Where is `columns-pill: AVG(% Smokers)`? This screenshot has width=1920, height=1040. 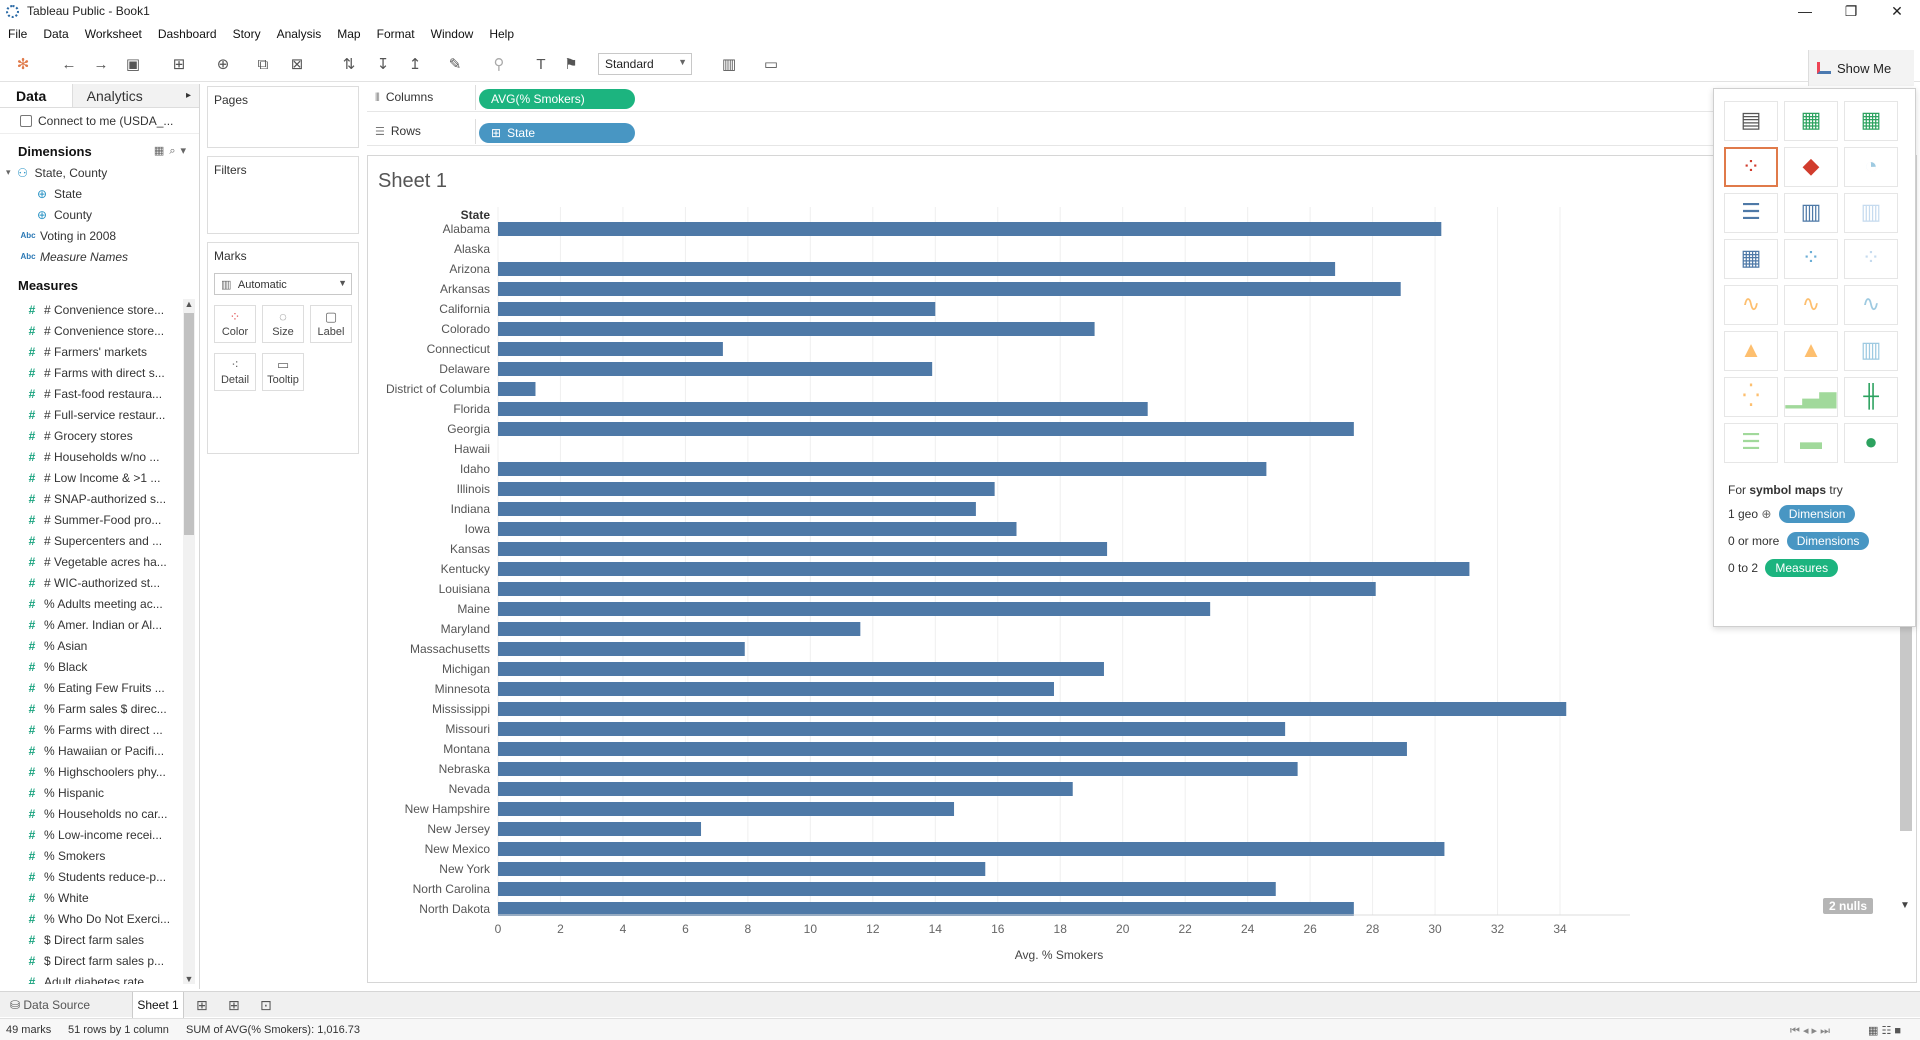 columns-pill: AVG(% Smokers) is located at coordinates (557, 99).